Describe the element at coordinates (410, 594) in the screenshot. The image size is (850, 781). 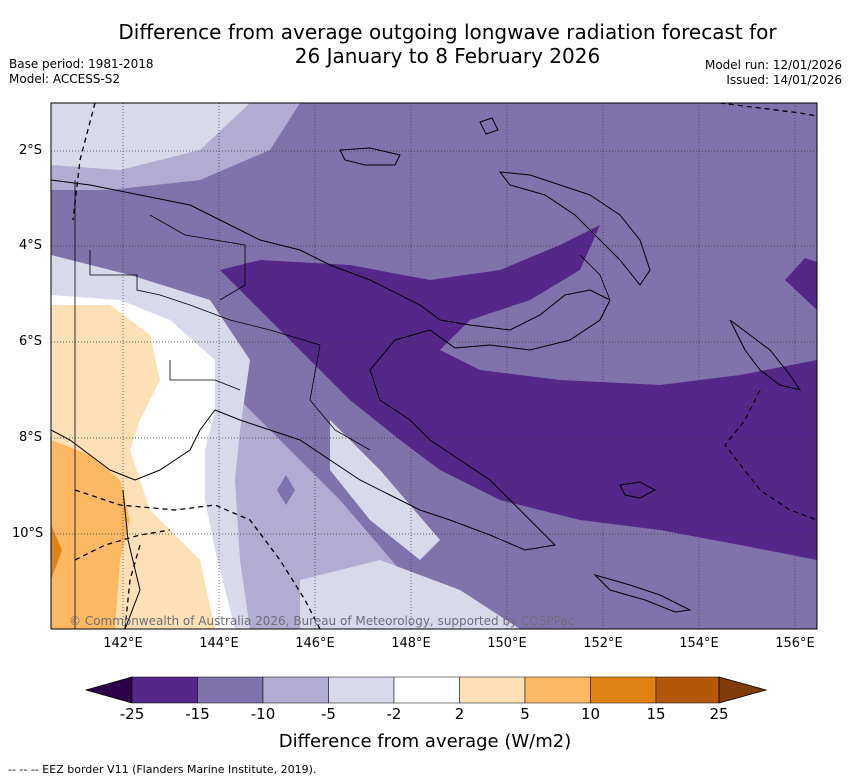
I see `band-light-south` at that location.